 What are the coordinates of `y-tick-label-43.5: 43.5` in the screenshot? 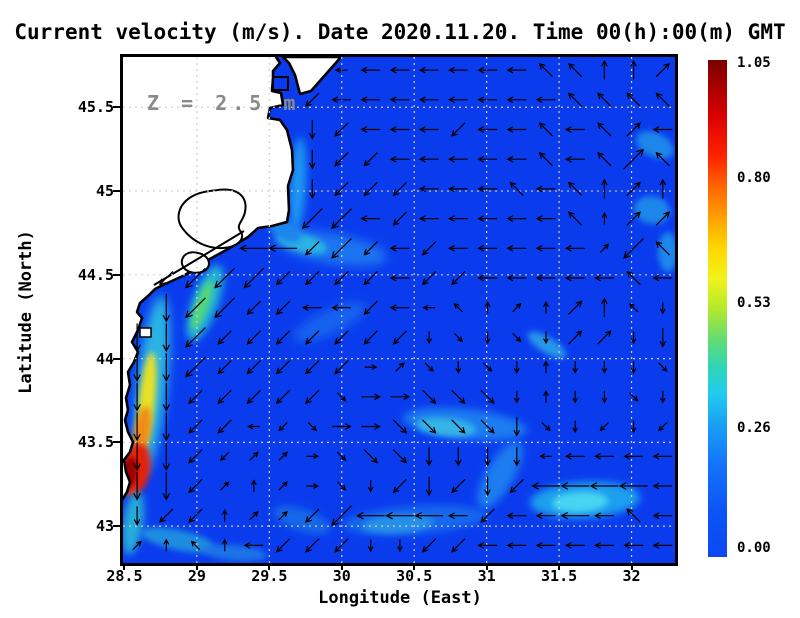 It's located at (95, 442).